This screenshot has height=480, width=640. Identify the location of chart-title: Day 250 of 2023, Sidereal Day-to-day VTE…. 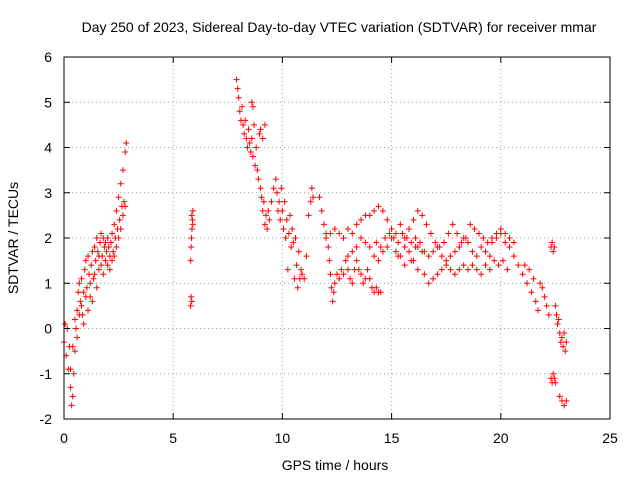
(339, 27).